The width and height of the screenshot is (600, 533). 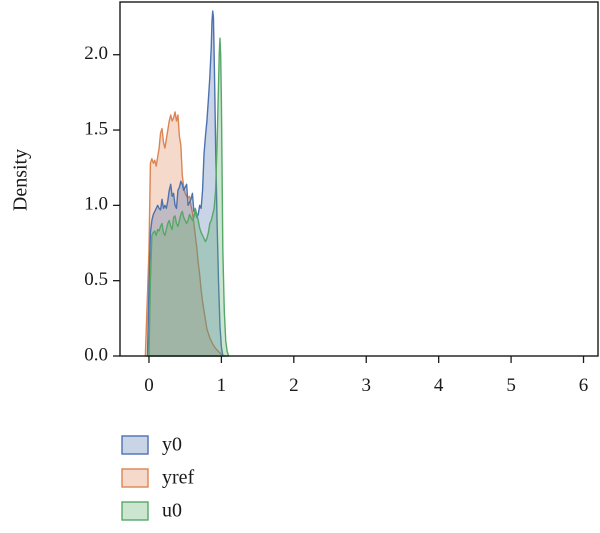 What do you see at coordinates (366, 385) in the screenshot?
I see `x-tick-label: 3` at bounding box center [366, 385].